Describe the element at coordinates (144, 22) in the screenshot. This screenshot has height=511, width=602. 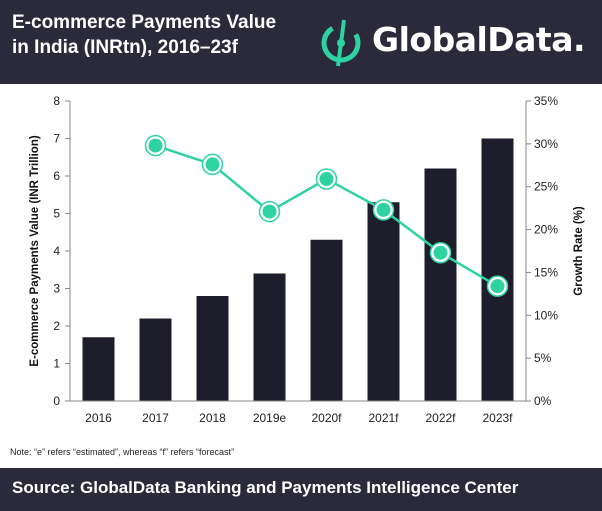
I see `title-line-1: E-commerce Payments Value` at that location.